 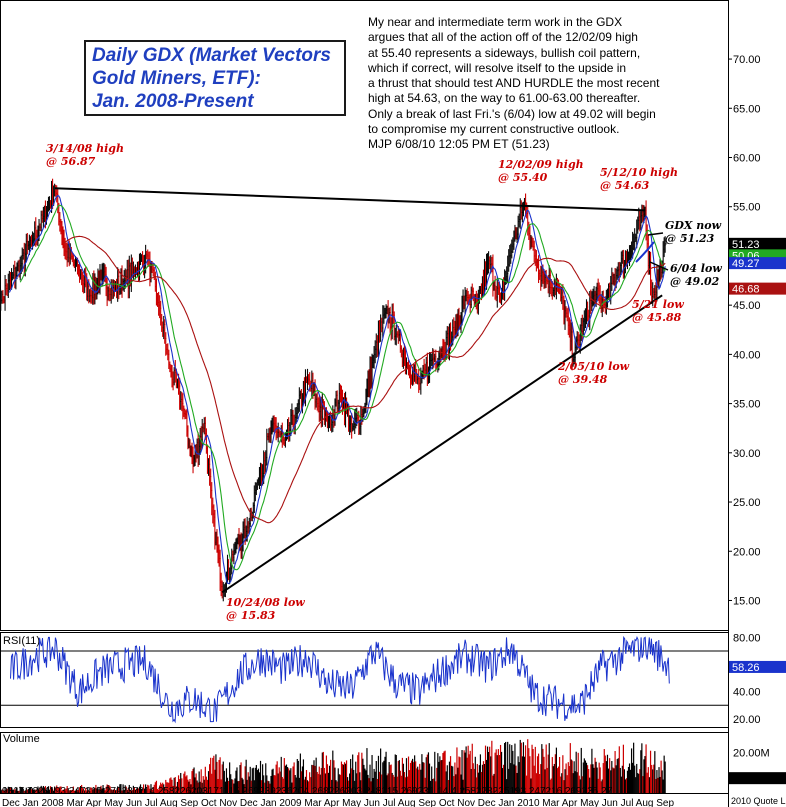 What do you see at coordinates (639, 172) in the screenshot?
I see `price-annotation: 5/12/10 high` at bounding box center [639, 172].